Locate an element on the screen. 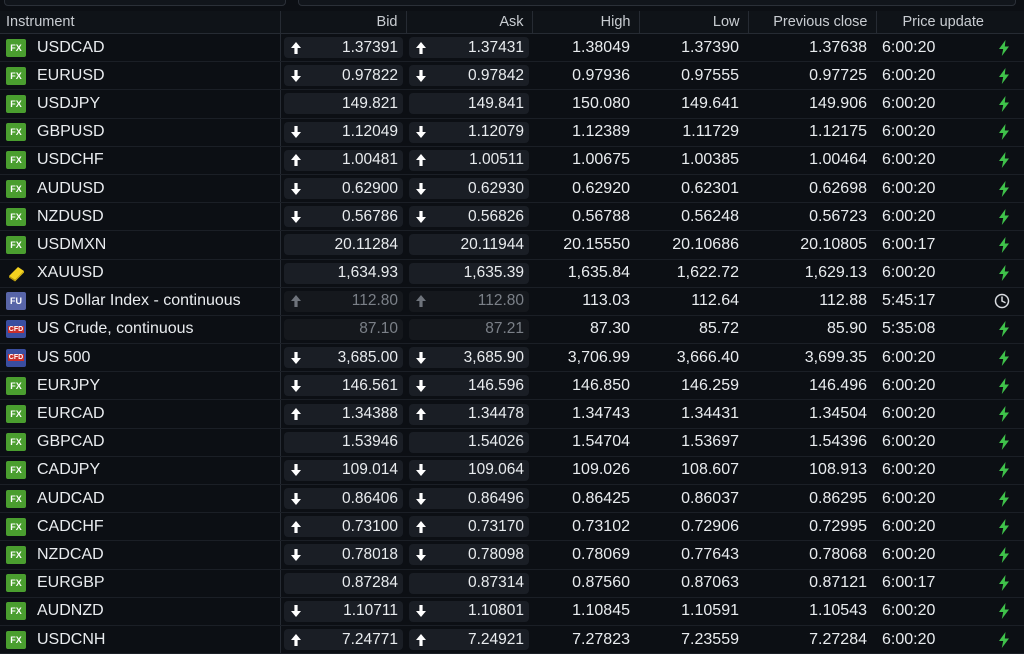 Image resolution: width=1024 pixels, height=654 pixels. bid-cell: 1.12049 is located at coordinates (343, 132).